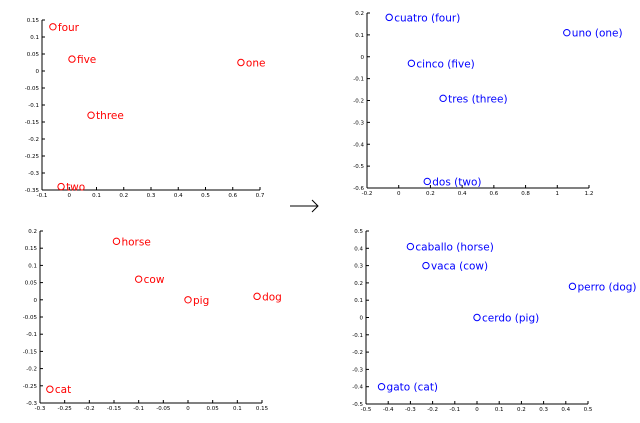 Image resolution: width=640 pixels, height=423 pixels. What do you see at coordinates (358, 249) in the screenshot?
I see `y-tick-label: 0.4` at bounding box center [358, 249].